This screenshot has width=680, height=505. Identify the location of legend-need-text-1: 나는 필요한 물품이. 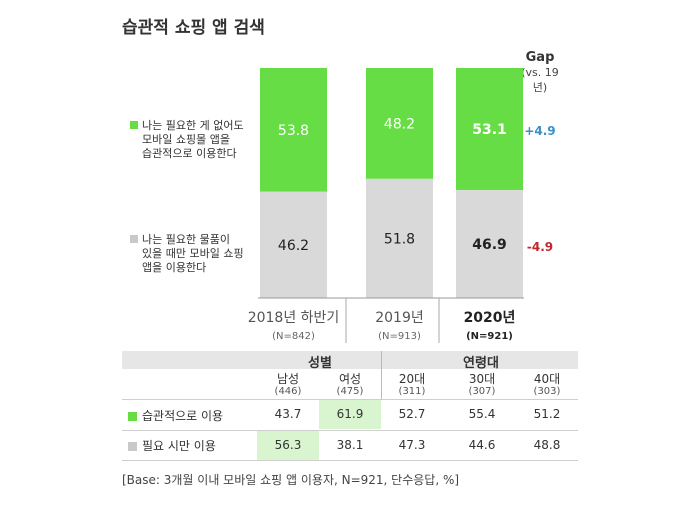
(186, 239).